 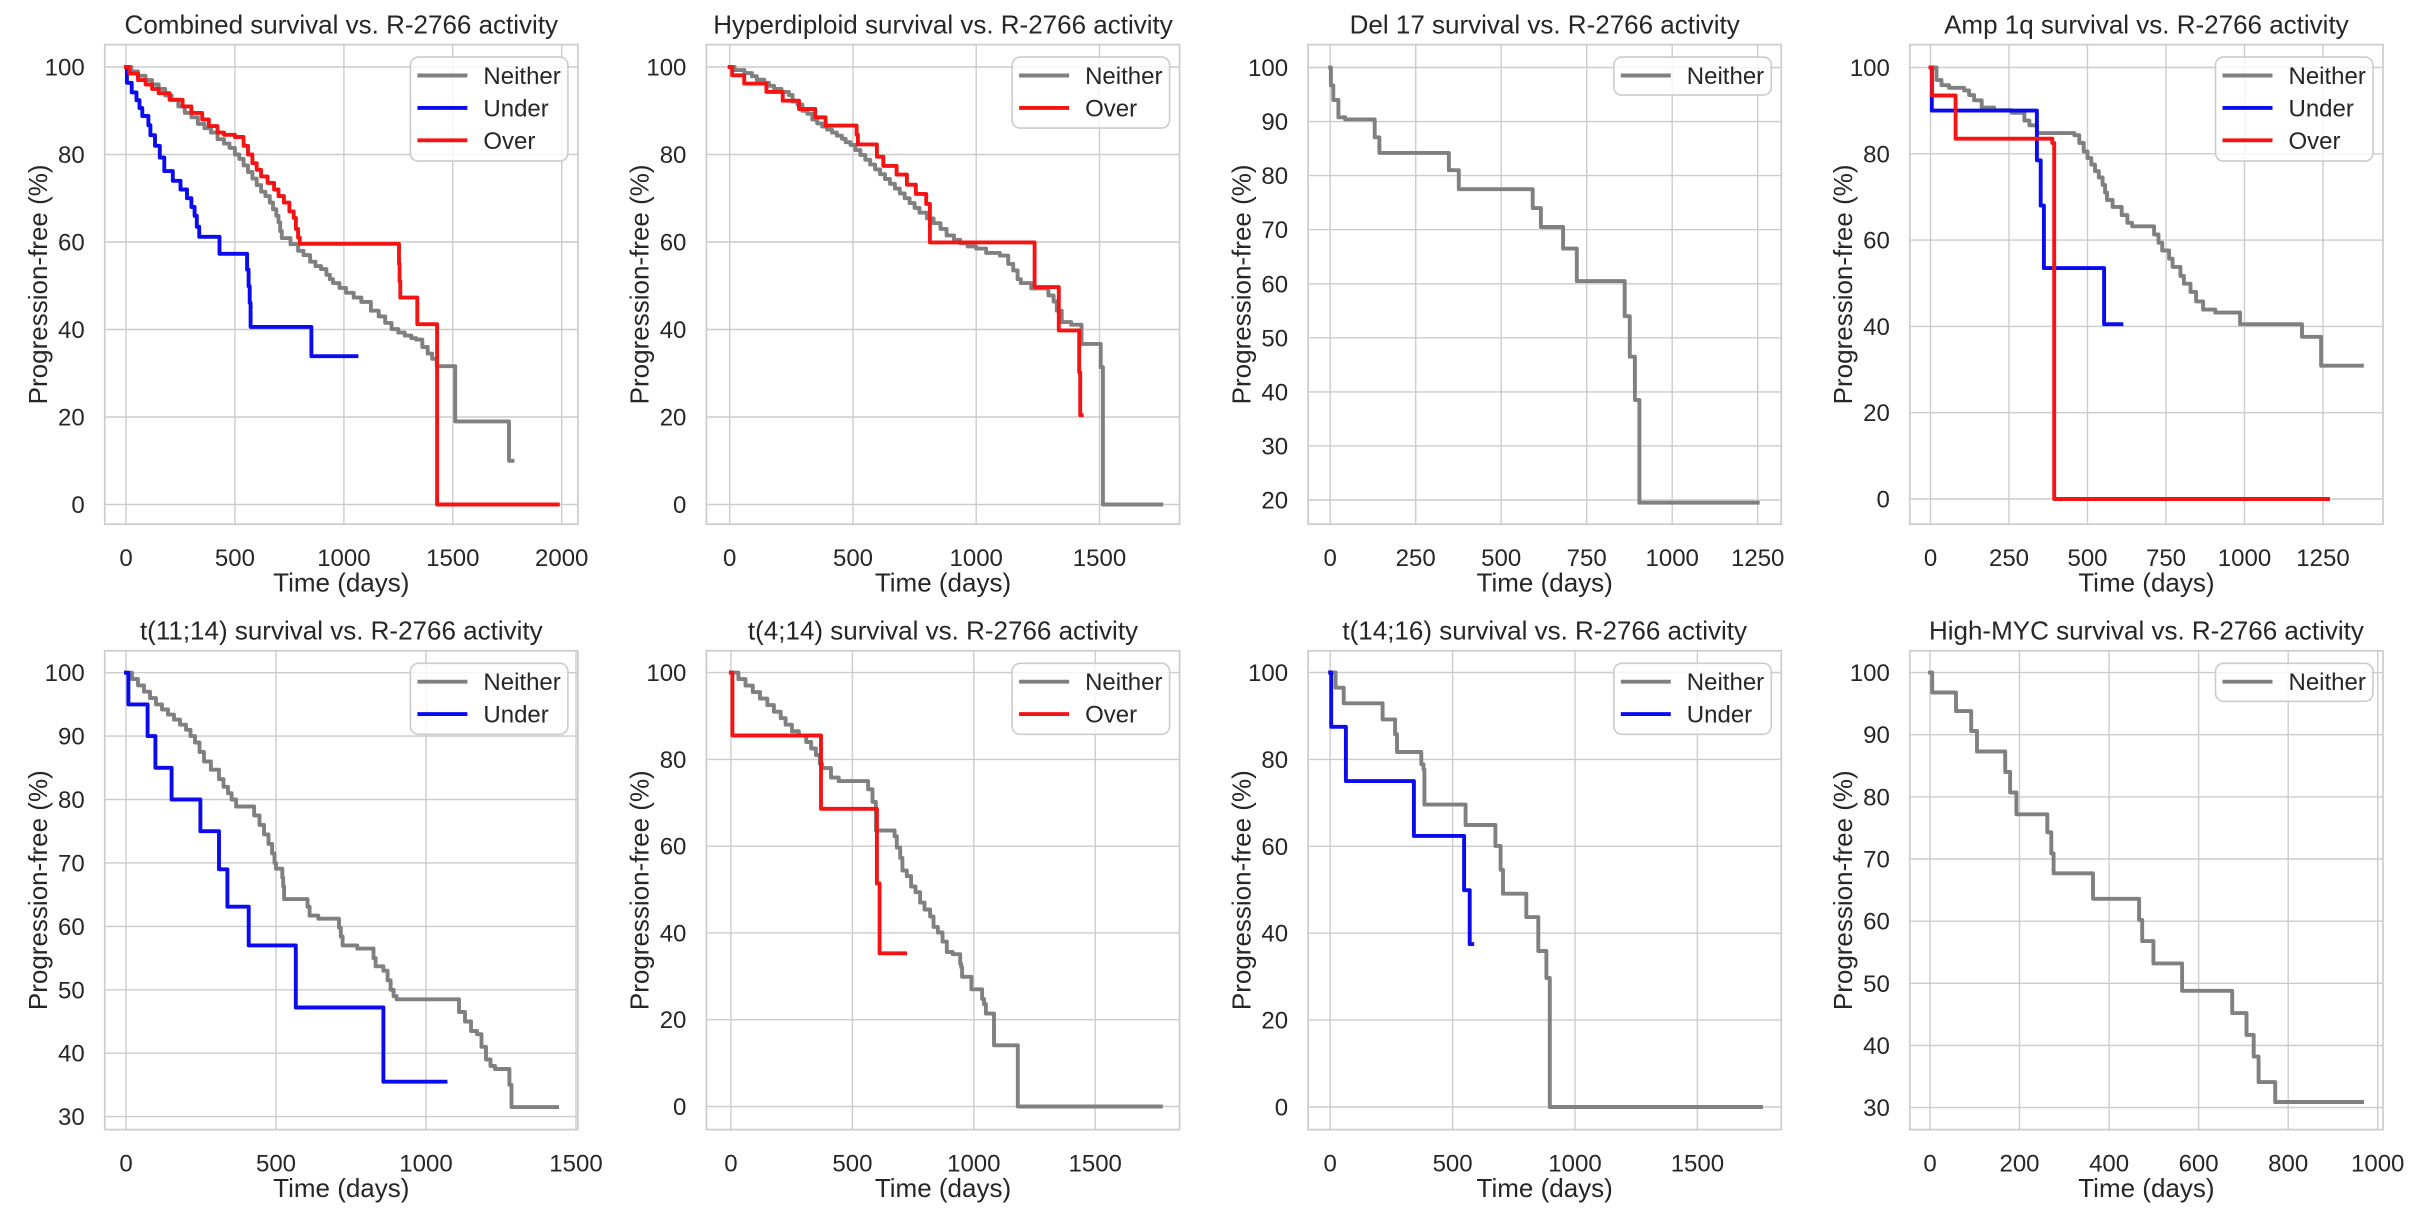 I want to click on svg-text: 400, so click(x=2109, y=1163).